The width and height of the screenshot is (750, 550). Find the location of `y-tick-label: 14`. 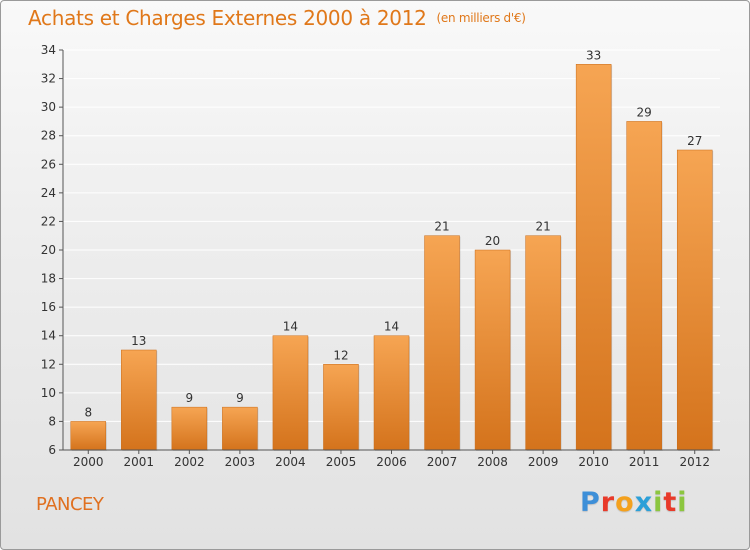

y-tick-label: 14 is located at coordinates (48, 336).